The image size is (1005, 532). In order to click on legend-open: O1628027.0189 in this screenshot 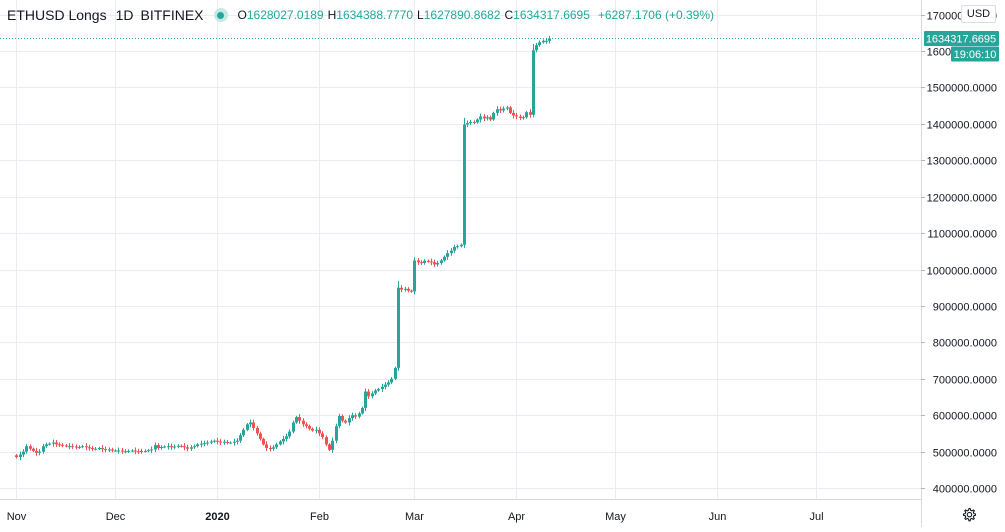, I will do `click(280, 15)`.